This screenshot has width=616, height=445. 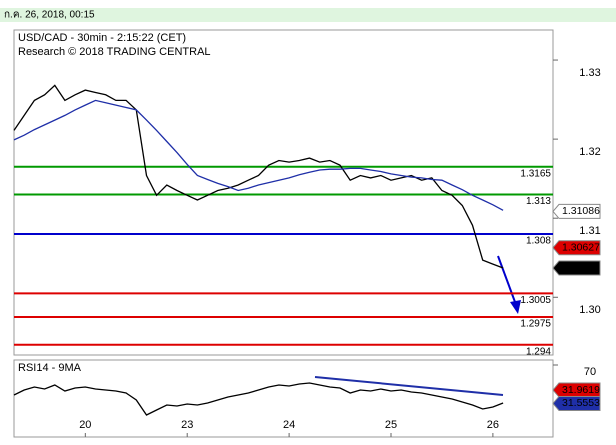 What do you see at coordinates (515, 307) in the screenshot?
I see `forecast-arrow-head` at bounding box center [515, 307].